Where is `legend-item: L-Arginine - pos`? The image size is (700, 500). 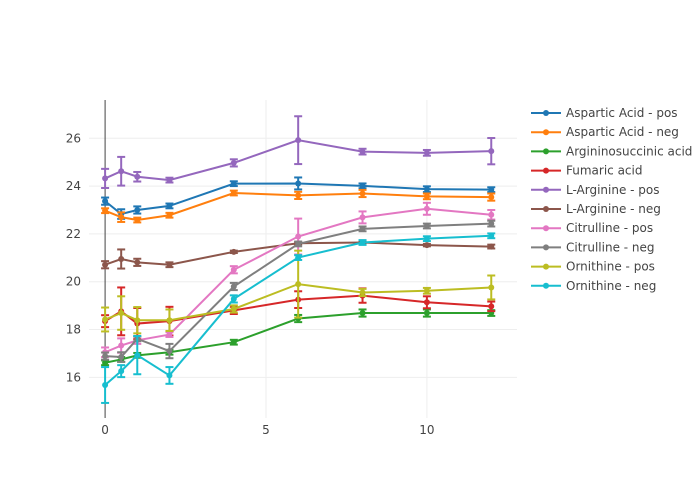
legend-item: L-Arginine - pos is located at coordinates (595, 190).